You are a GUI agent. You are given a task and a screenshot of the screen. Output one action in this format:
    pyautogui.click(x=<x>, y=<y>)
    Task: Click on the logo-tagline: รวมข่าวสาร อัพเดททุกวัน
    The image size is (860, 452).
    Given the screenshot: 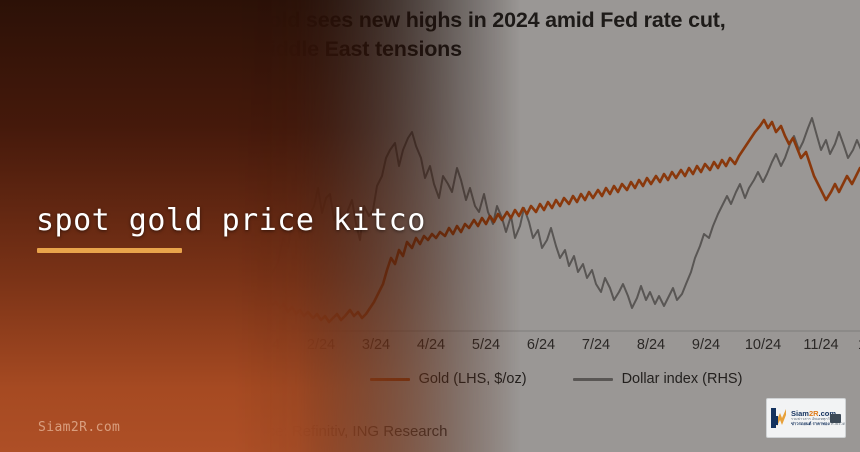 What is the action you would take?
    pyautogui.click(x=812, y=418)
    